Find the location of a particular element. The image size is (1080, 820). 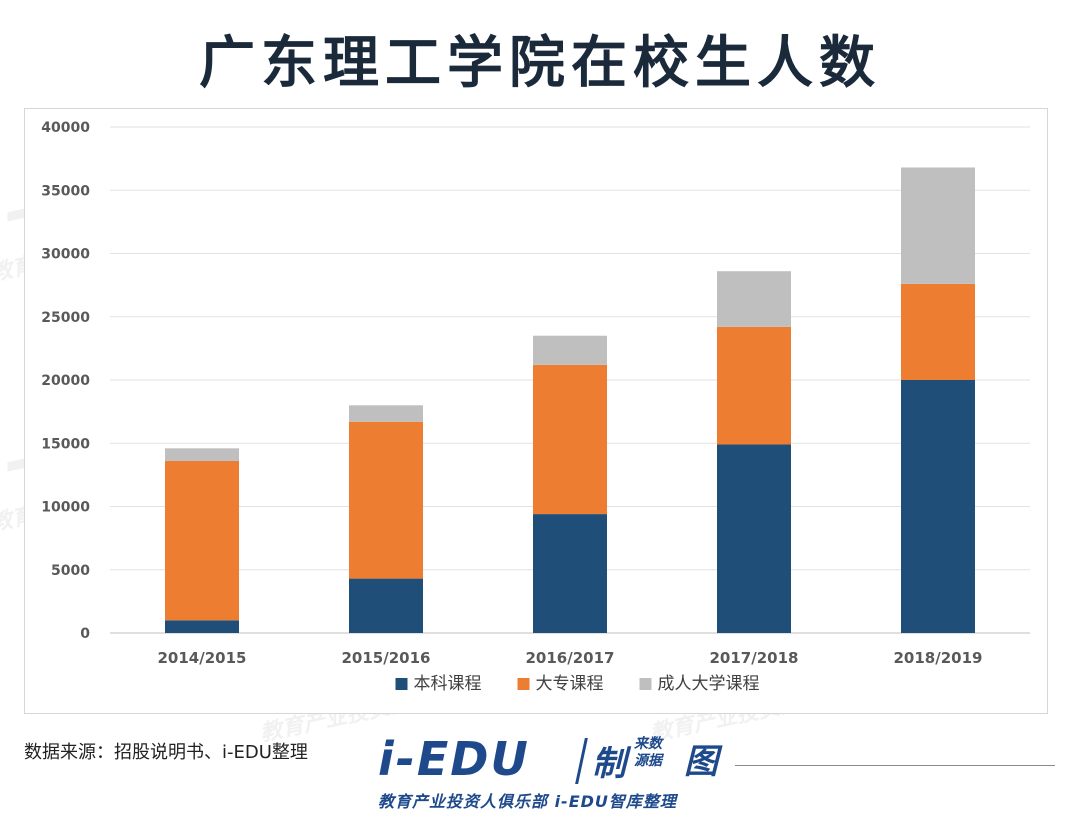

y-tick-label: 35000 is located at coordinates (65, 191).